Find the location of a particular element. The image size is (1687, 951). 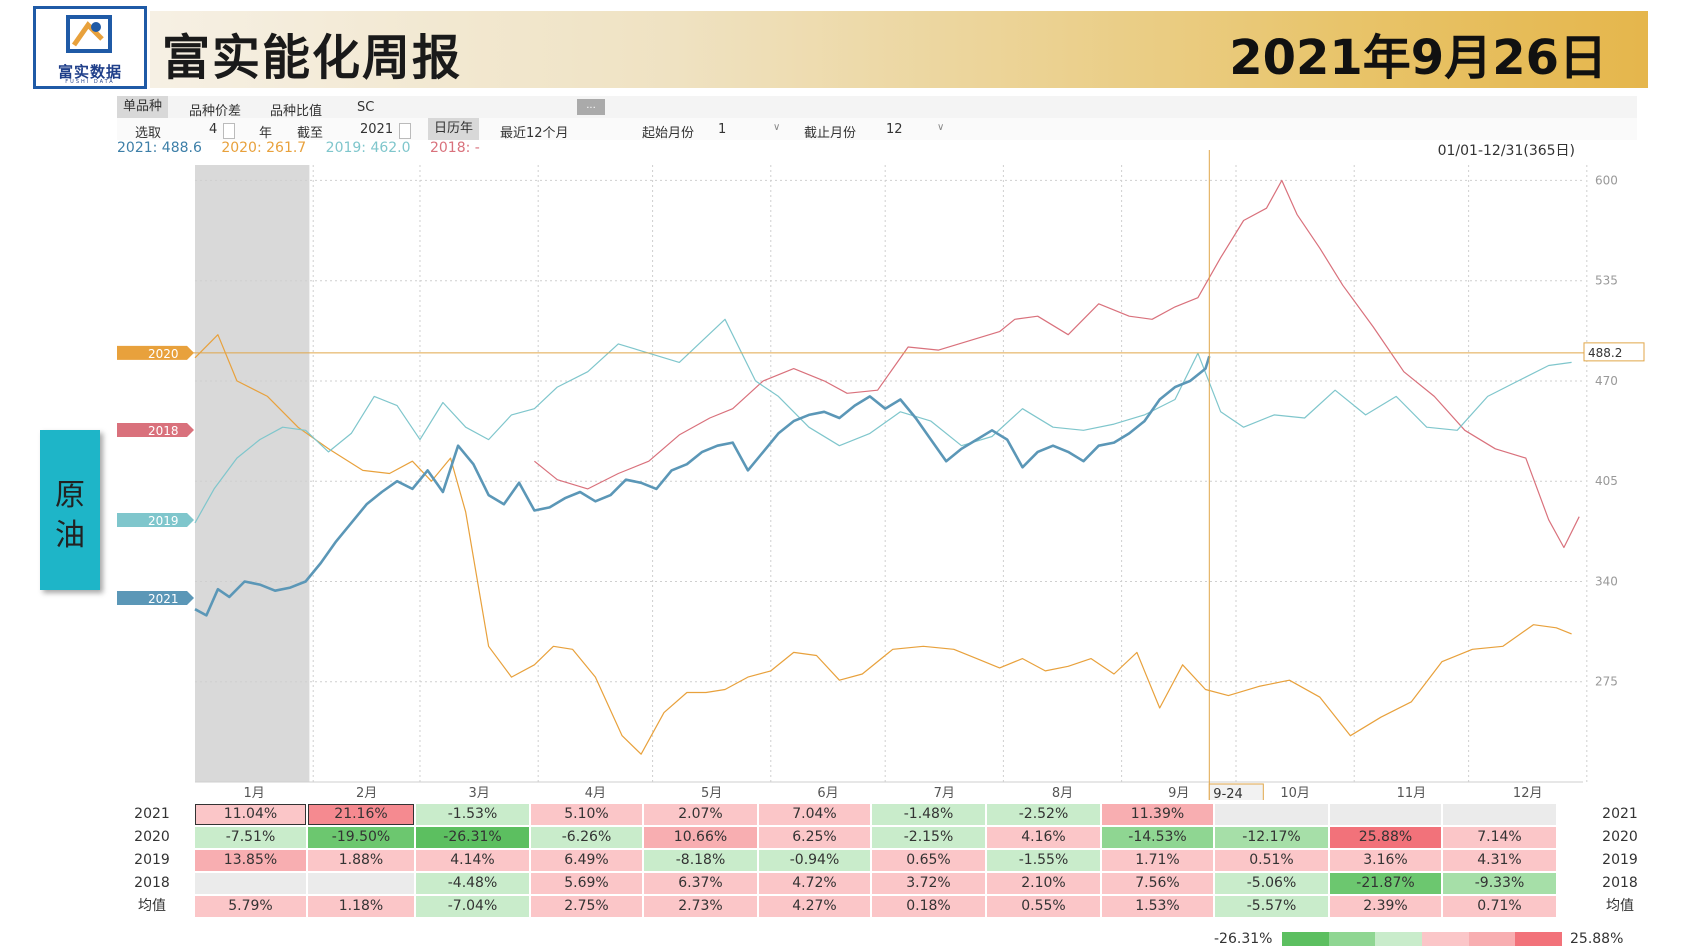

table-cell: 7.14% is located at coordinates (1499, 837).